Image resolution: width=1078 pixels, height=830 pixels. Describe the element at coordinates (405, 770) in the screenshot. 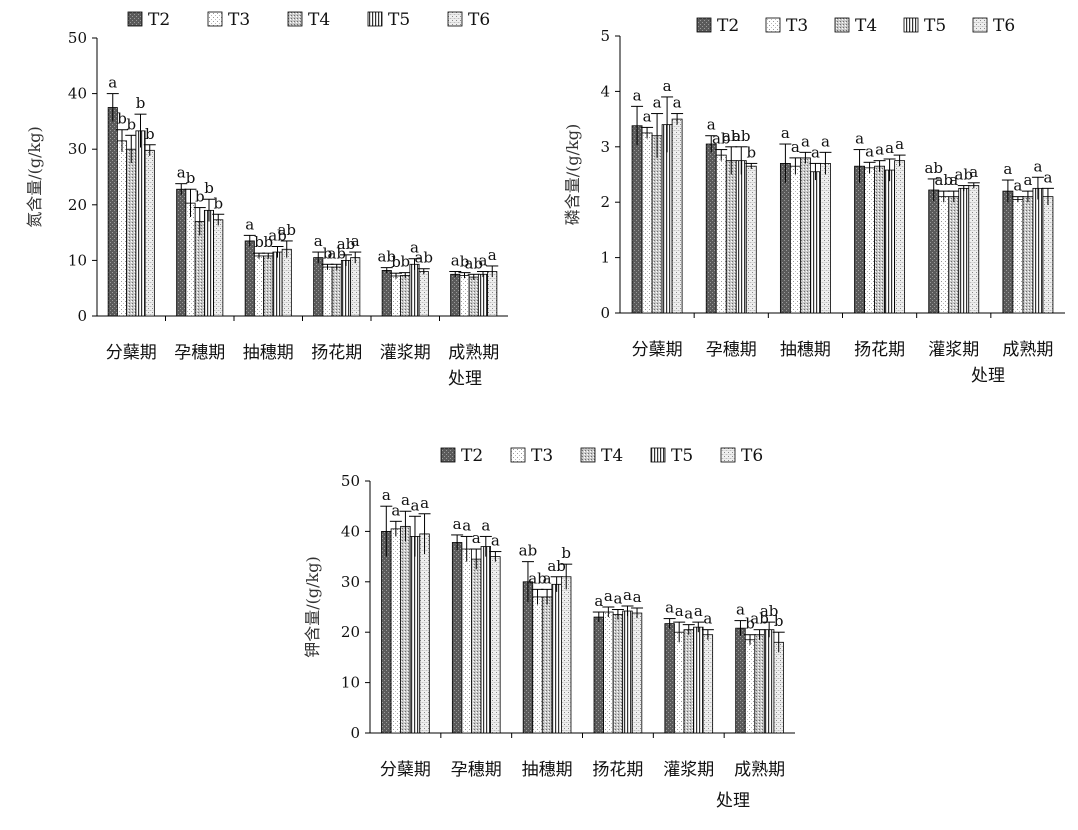

I see `category-label: 分蘖期` at that location.